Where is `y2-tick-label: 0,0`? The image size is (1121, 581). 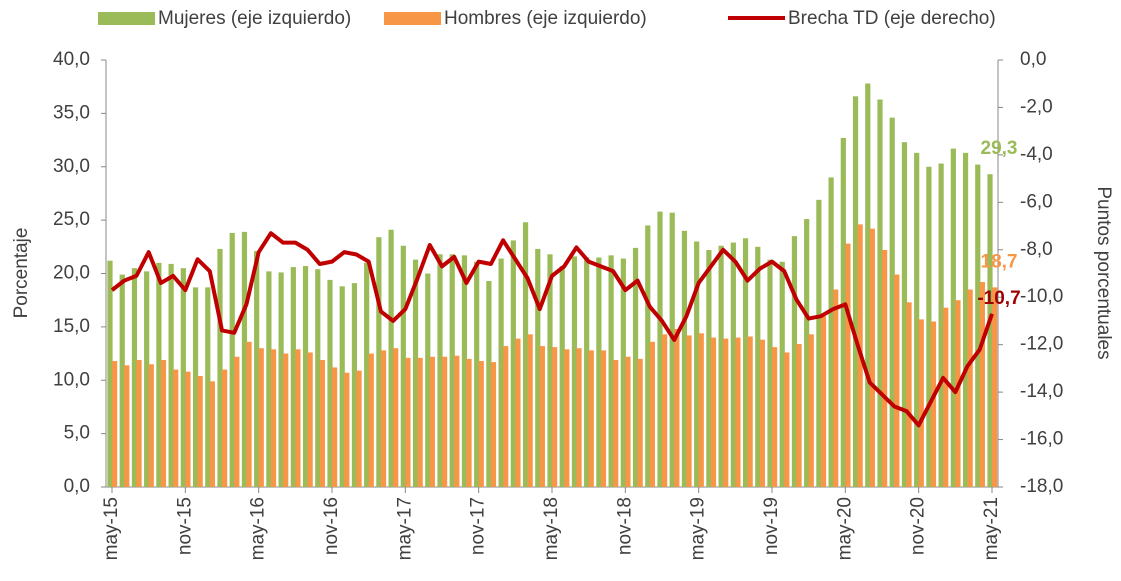 y2-tick-label: 0,0 is located at coordinates (1033, 59).